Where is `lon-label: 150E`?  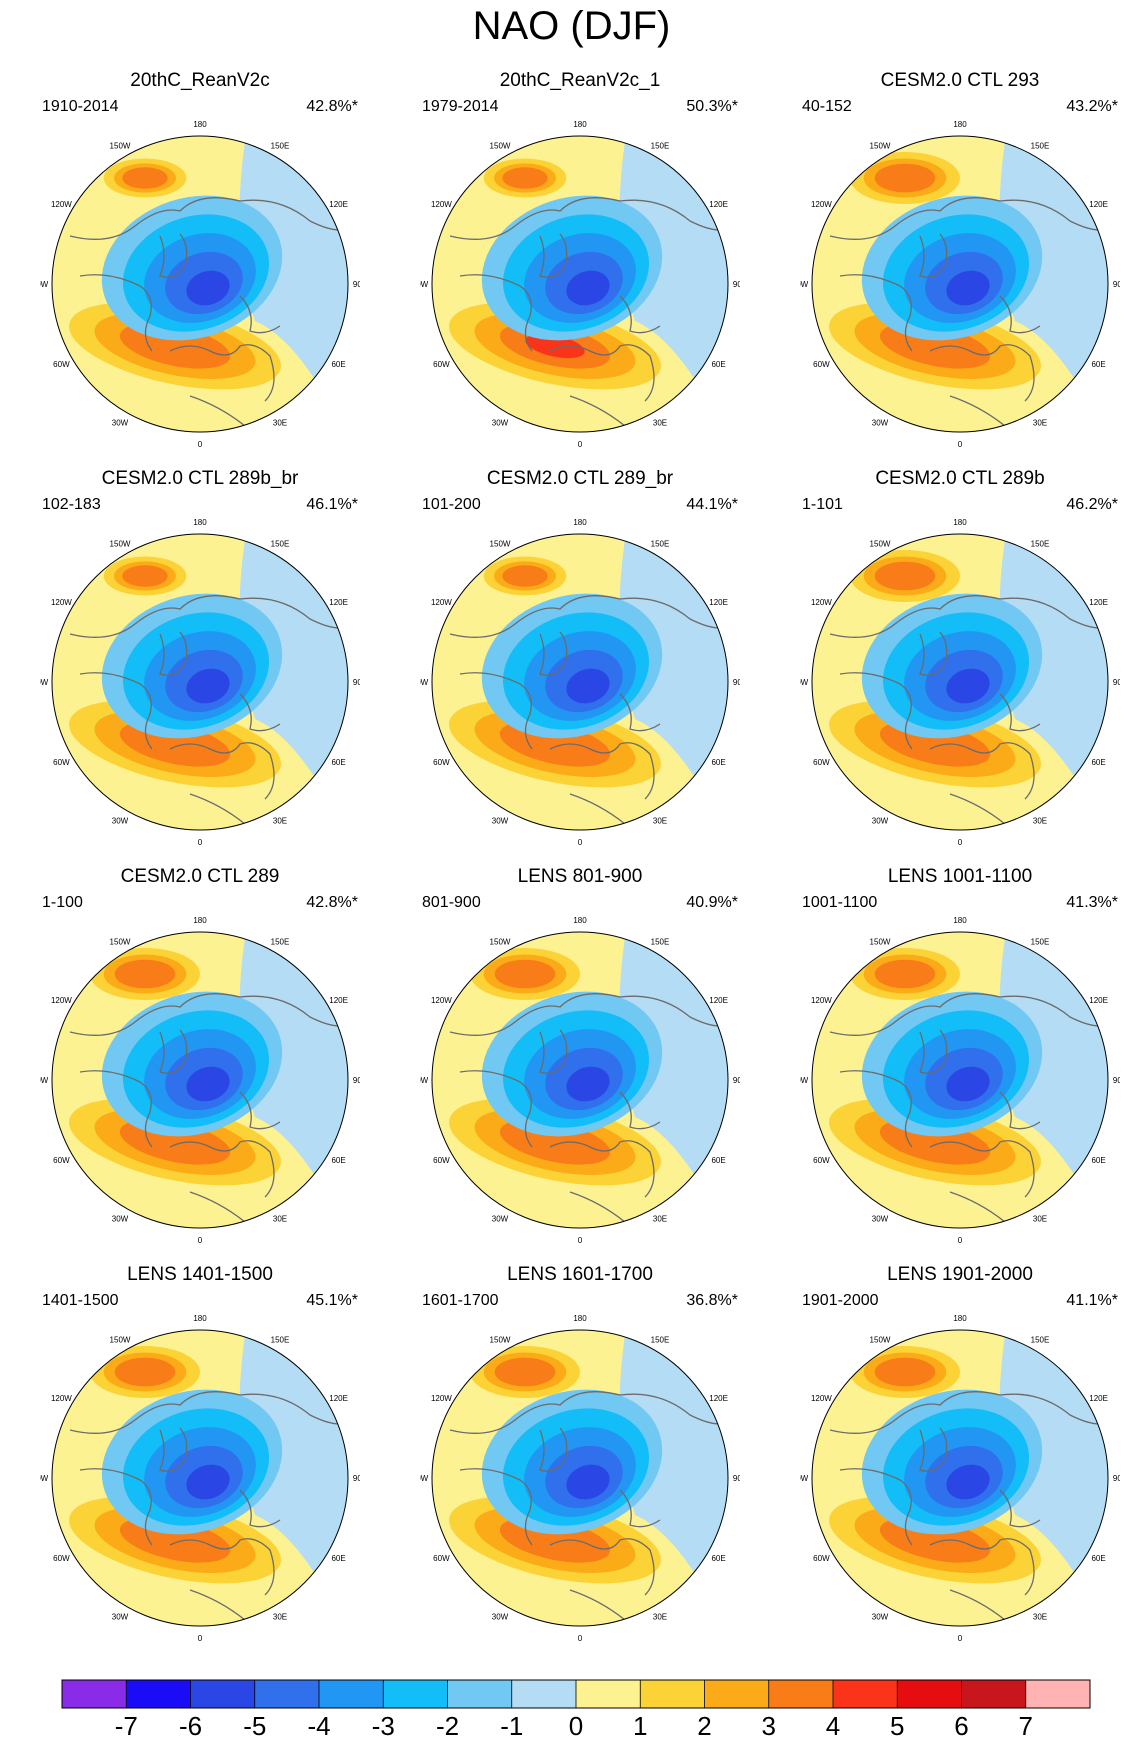
lon-label: 150E is located at coordinates (1040, 543).